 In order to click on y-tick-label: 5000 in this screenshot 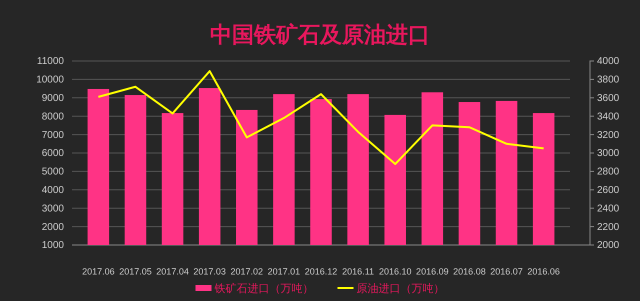, I will do `click(53, 172)`.